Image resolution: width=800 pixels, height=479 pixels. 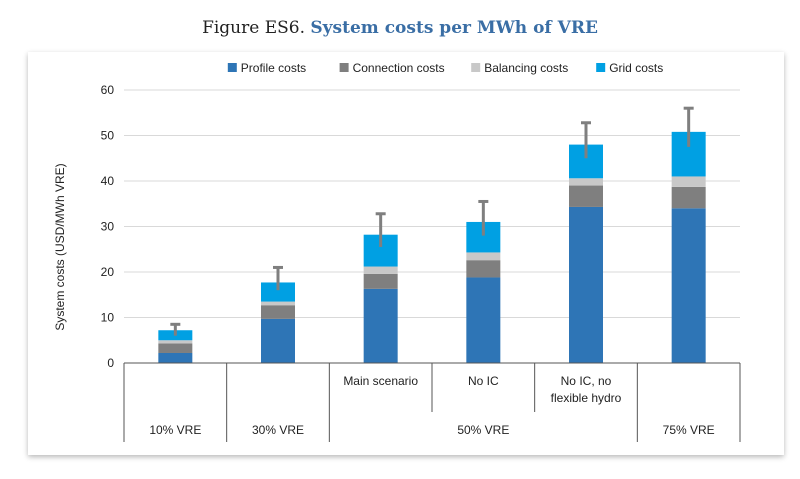 I want to click on legend-label: Balancing costs, so click(x=526, y=68).